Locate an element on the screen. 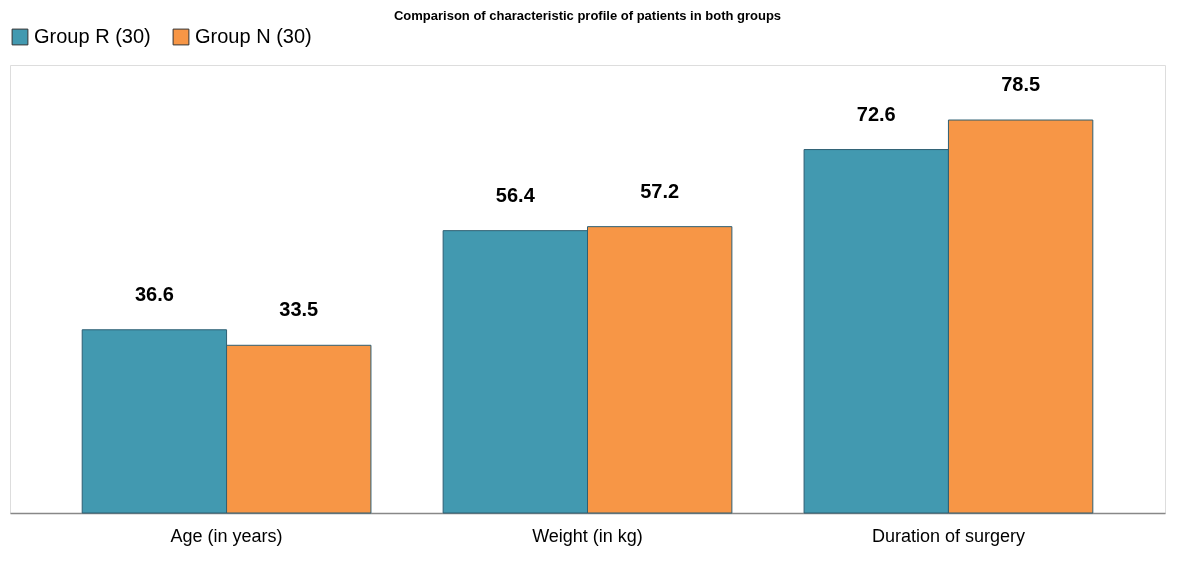  x-tick-label: Weight (in kg) is located at coordinates (587, 535).